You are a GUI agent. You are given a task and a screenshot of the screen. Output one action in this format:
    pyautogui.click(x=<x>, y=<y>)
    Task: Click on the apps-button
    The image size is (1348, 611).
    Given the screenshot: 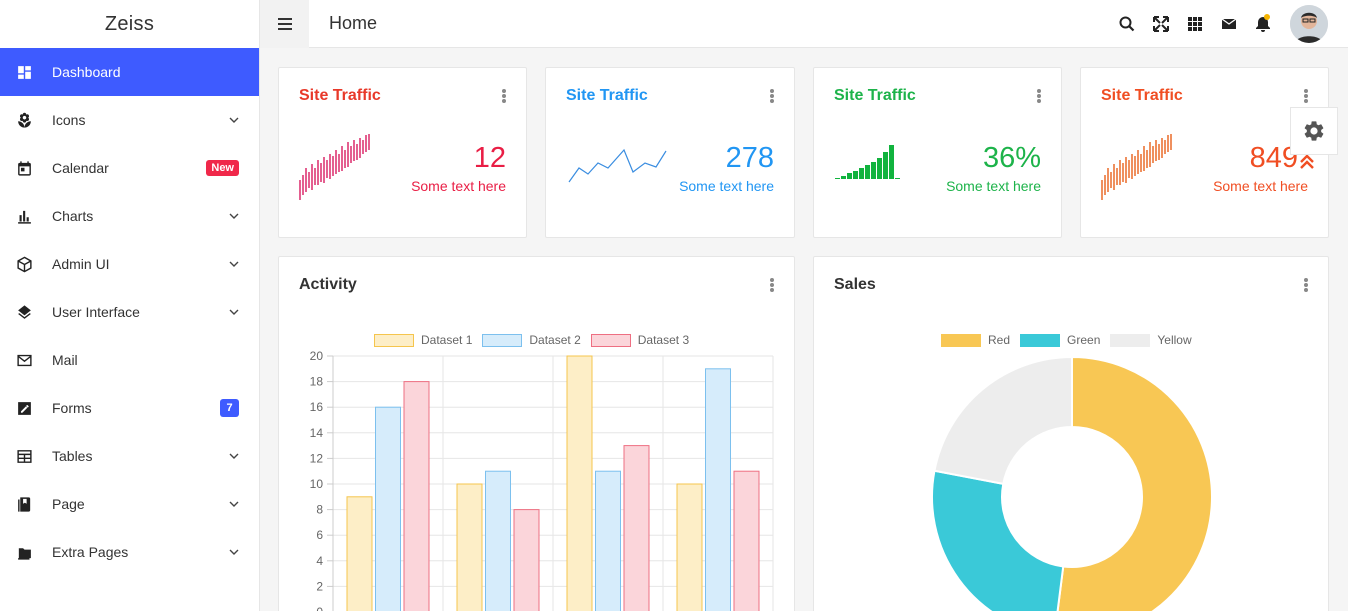 What is the action you would take?
    pyautogui.click(x=1195, y=24)
    